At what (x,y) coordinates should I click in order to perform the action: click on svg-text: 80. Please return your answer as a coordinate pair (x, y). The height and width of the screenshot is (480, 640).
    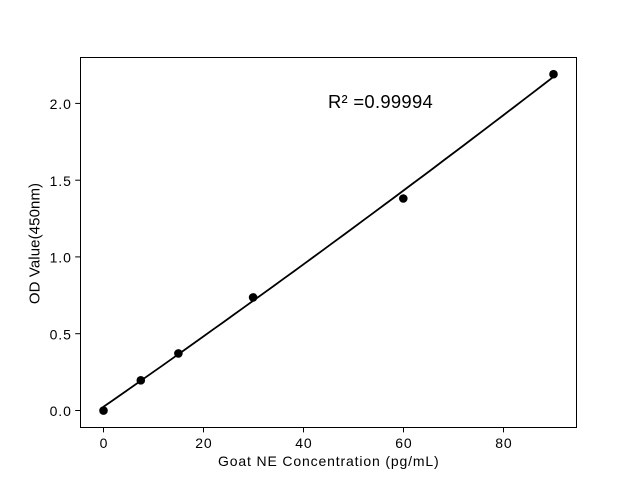
    Looking at the image, I should click on (503, 443).